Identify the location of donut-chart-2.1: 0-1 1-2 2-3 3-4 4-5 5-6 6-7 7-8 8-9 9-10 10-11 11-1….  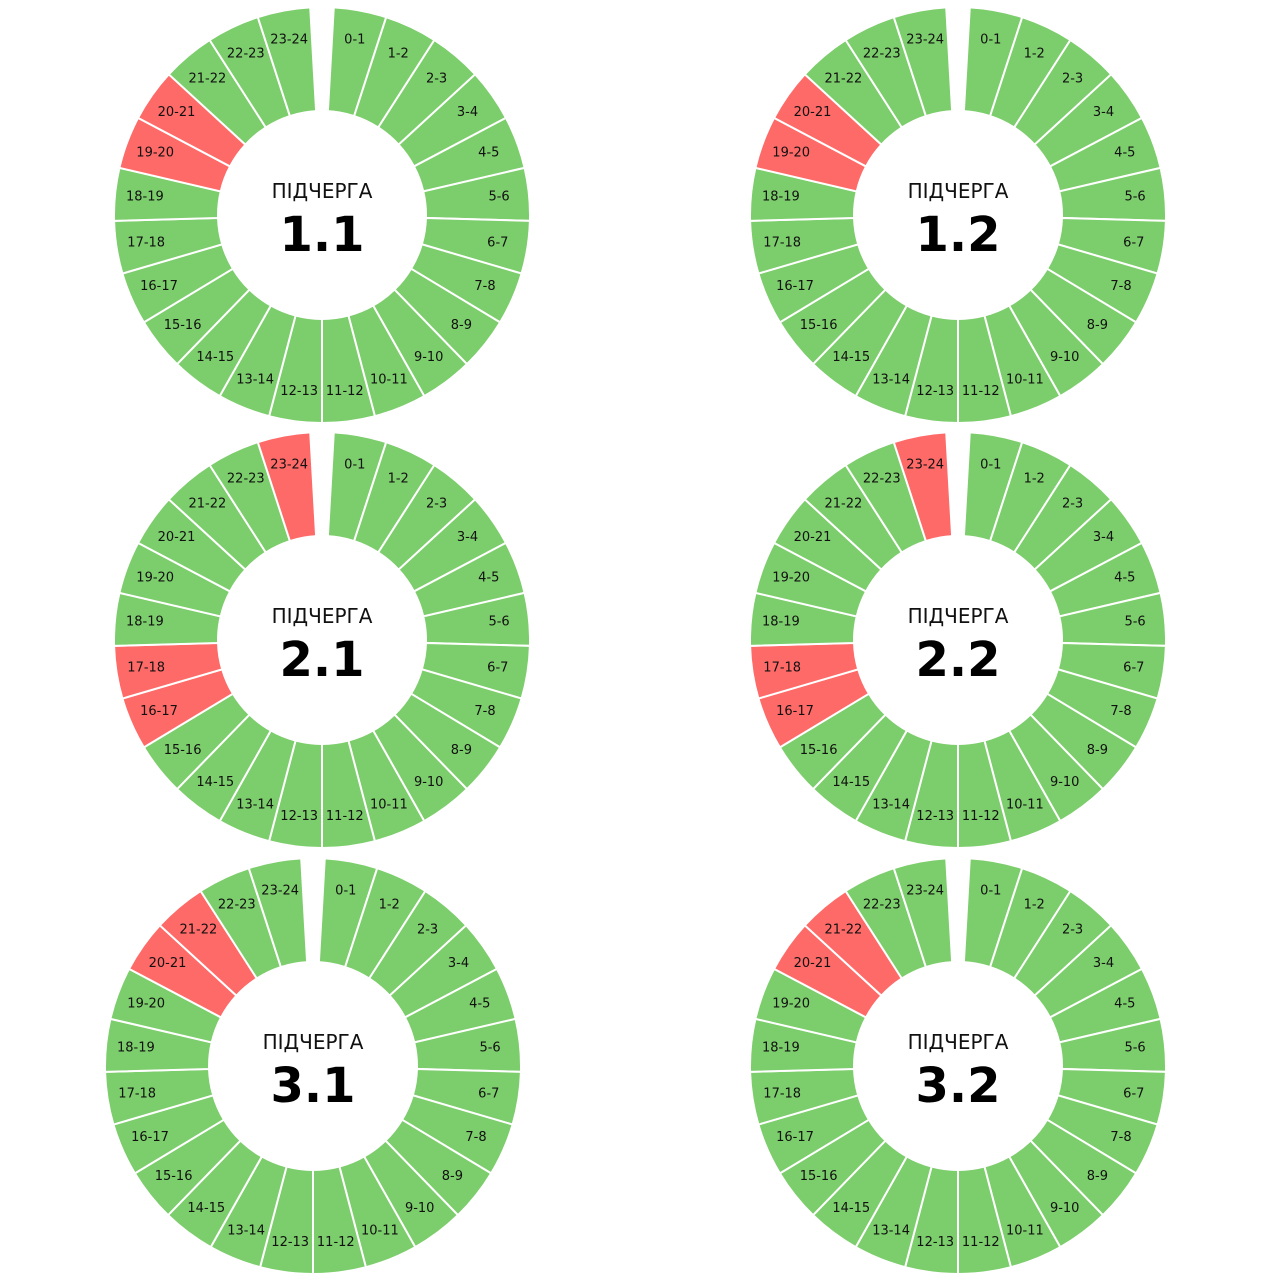
(322, 640).